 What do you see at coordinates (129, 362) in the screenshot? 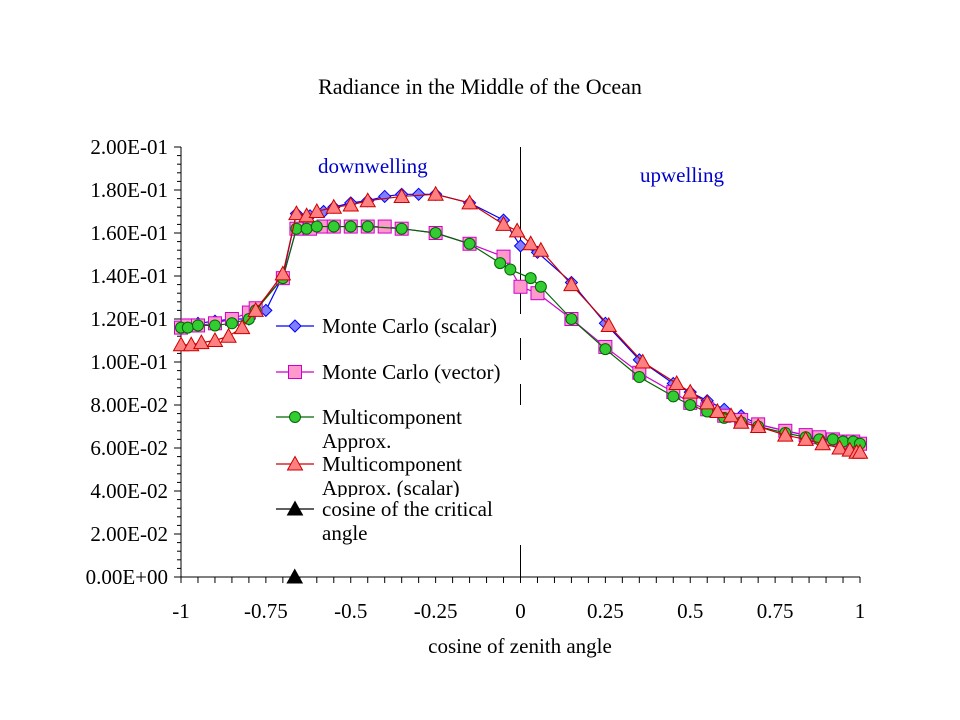
I see `y-tick-label: 1.00E-01` at bounding box center [129, 362].